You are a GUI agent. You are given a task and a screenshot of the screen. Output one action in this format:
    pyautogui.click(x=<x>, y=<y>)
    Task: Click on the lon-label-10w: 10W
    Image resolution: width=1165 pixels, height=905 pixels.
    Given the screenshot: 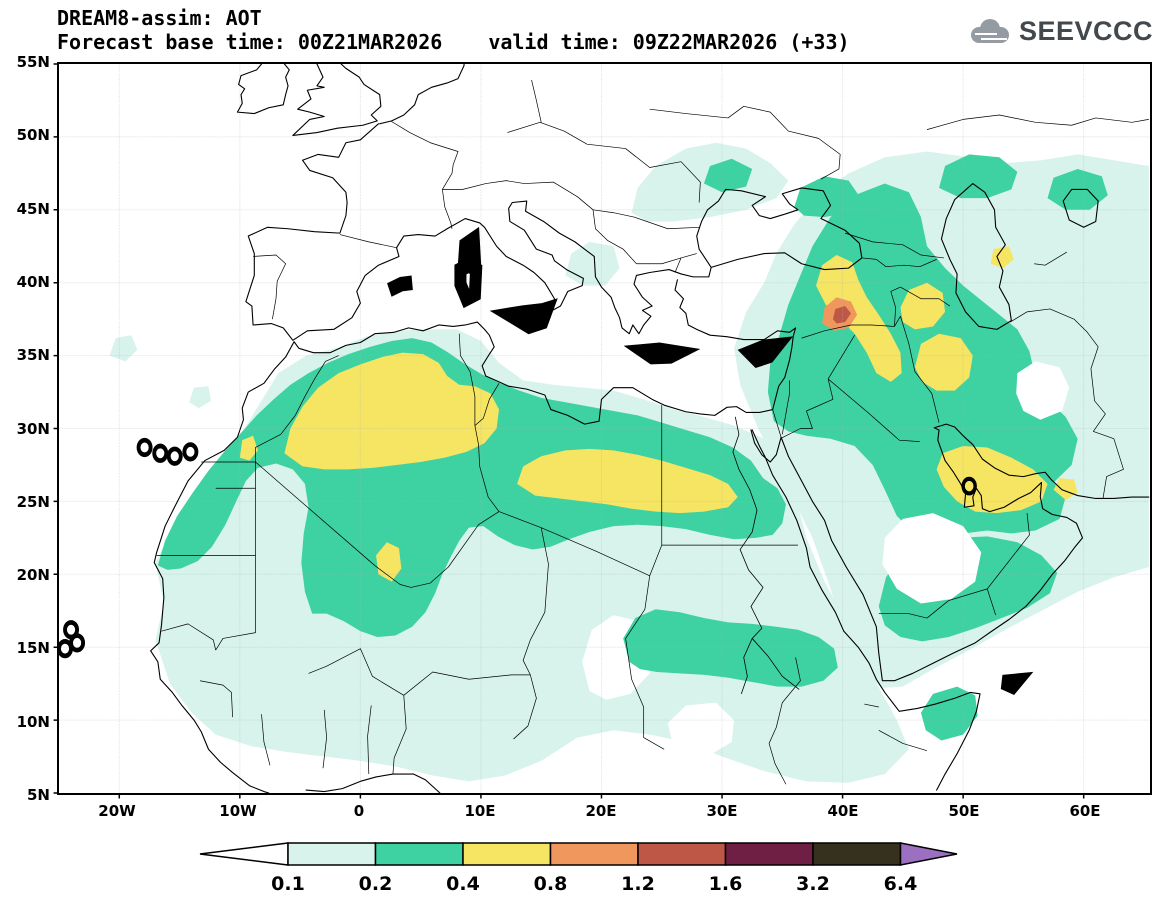 What is the action you would take?
    pyautogui.click(x=238, y=811)
    